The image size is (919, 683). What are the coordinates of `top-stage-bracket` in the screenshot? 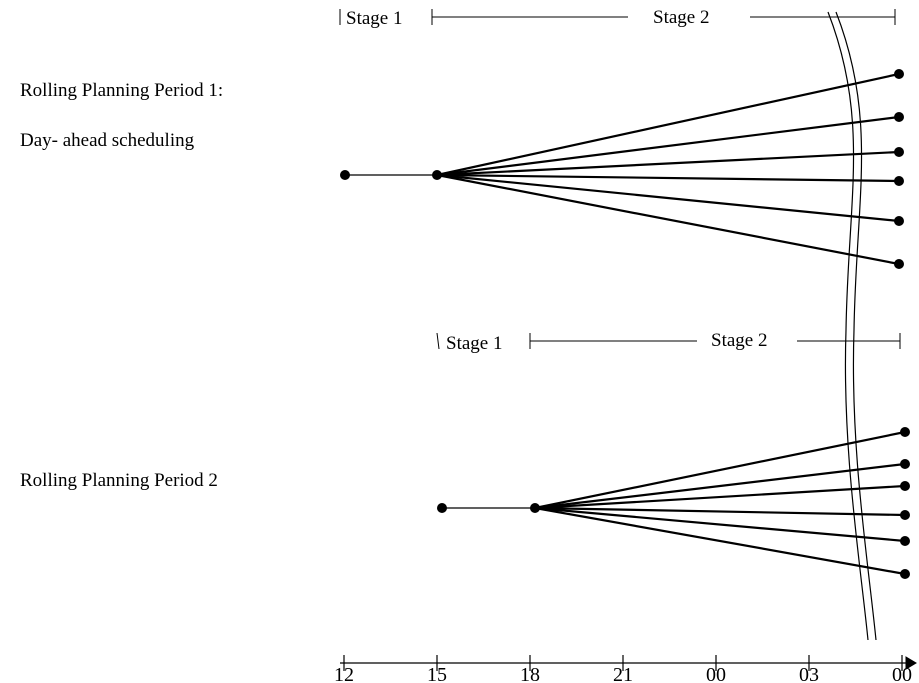 It's located at (617, 17).